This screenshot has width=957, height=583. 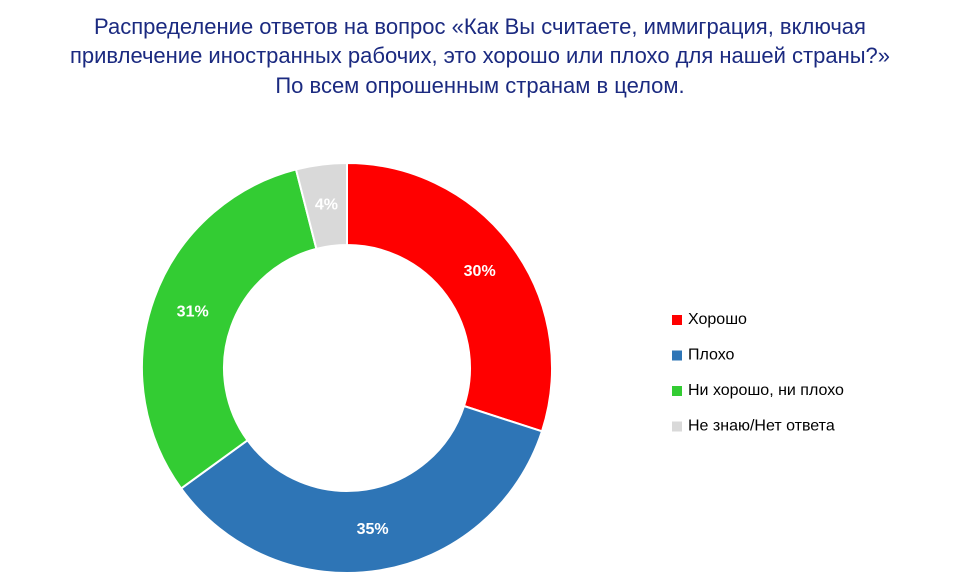 I want to click on value-label: 4%, so click(x=326, y=205).